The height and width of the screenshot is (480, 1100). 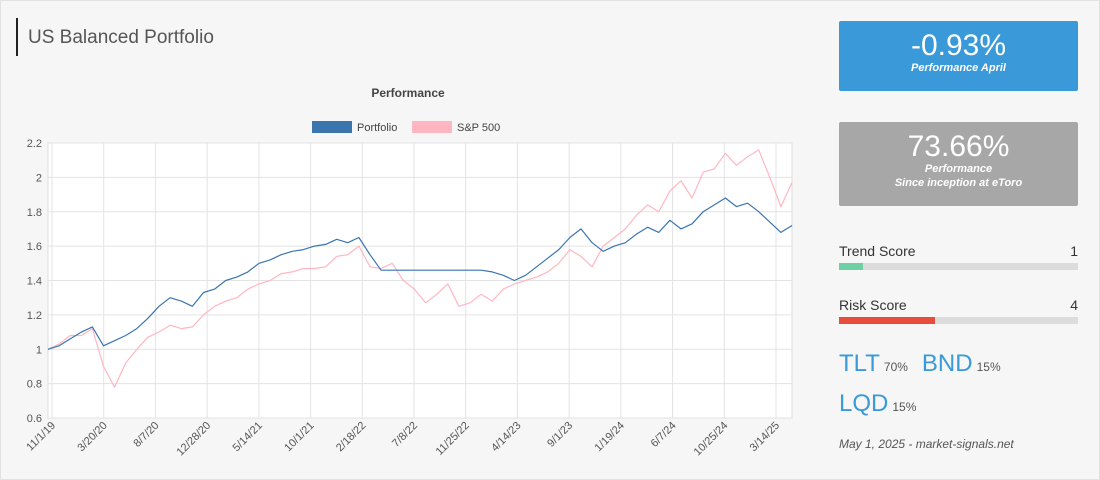 What do you see at coordinates (926, 444) in the screenshot?
I see `footer-date-source: May 1, 2025 - market-signals.net` at bounding box center [926, 444].